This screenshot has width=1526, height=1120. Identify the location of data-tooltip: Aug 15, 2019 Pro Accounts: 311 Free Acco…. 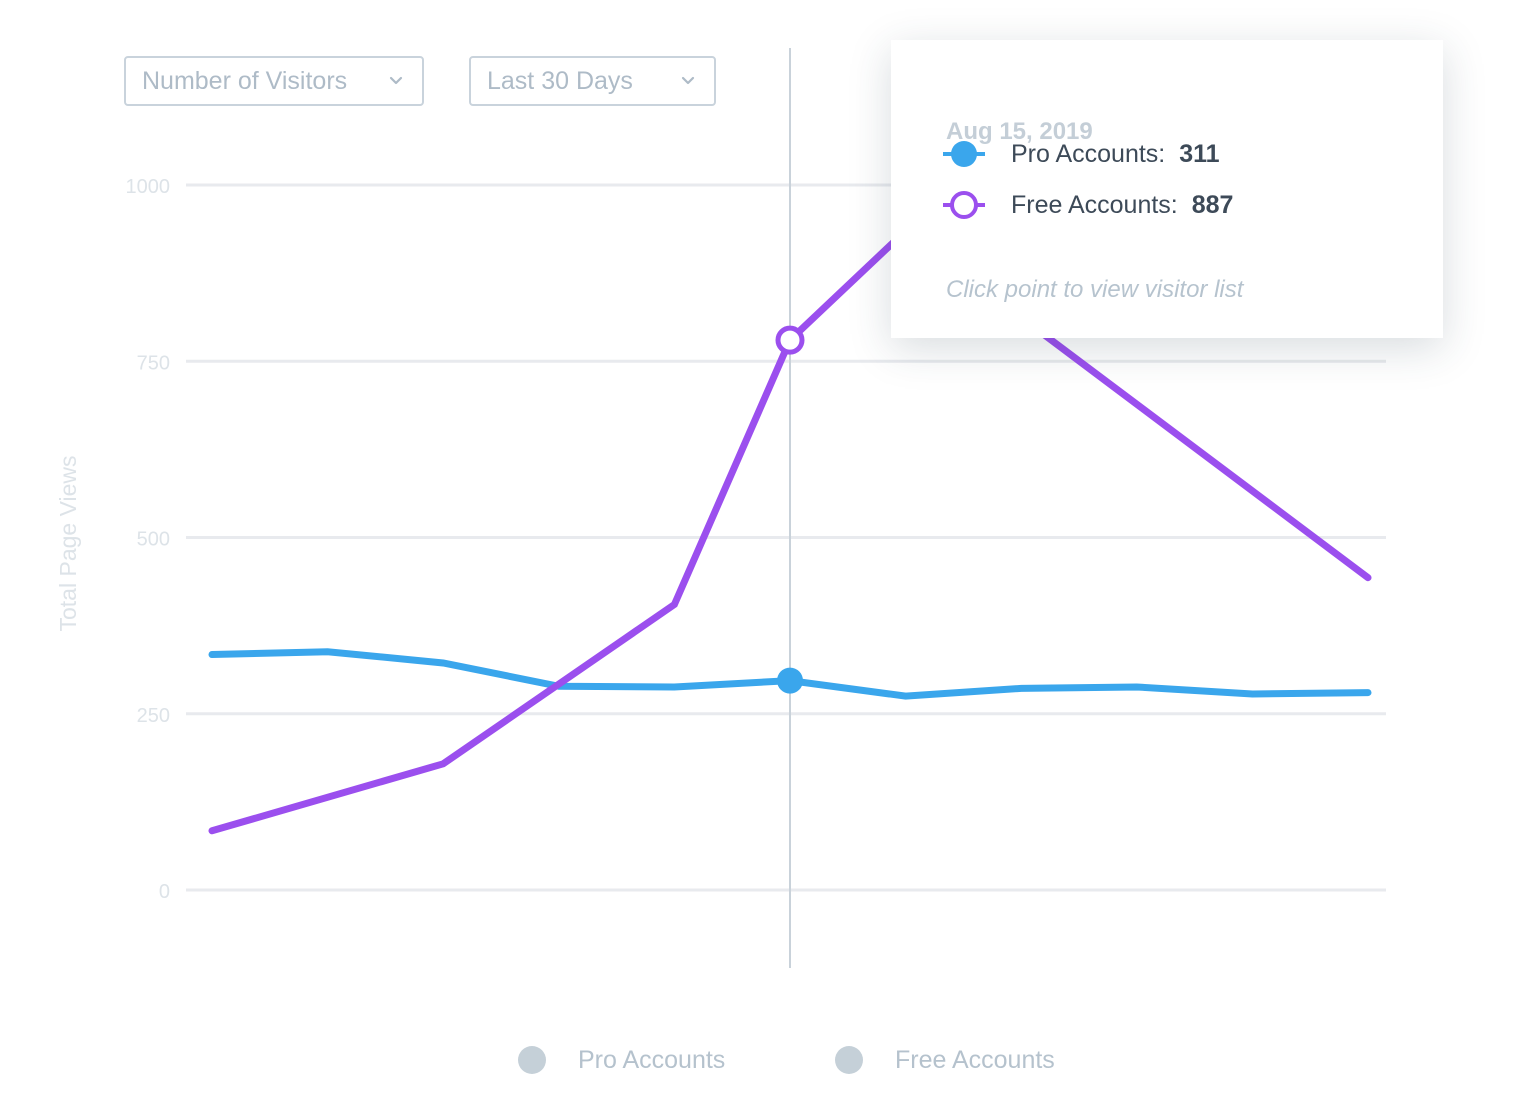
(1167, 189).